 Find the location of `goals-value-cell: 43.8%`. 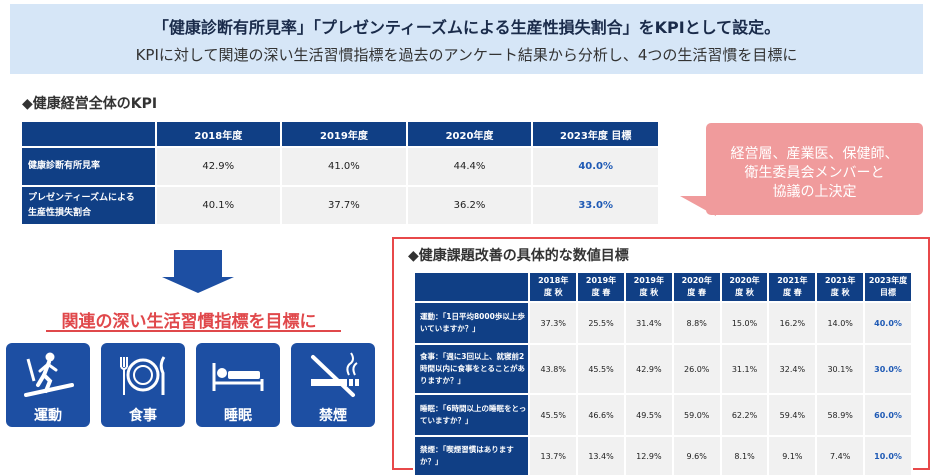

goals-value-cell: 43.8% is located at coordinates (553, 369).